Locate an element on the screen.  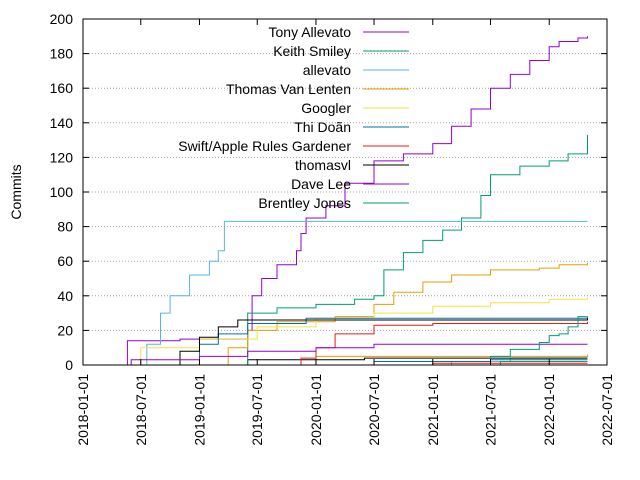
legend-label: Tony Allevato is located at coordinates (310, 32).